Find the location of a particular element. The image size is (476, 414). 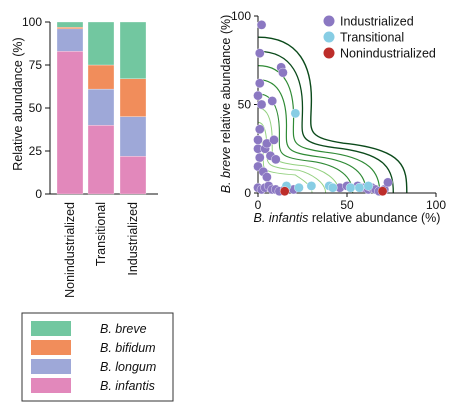

density-contours is located at coordinates (332, 115).